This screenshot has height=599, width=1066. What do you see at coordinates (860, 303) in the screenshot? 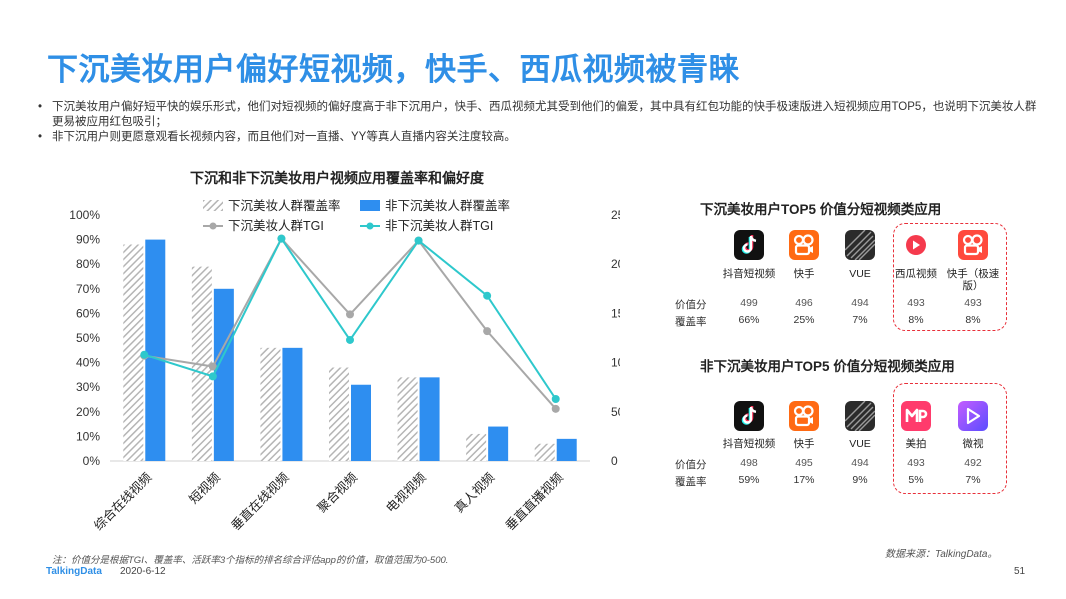
I see `panel1-app-score: 494` at bounding box center [860, 303].